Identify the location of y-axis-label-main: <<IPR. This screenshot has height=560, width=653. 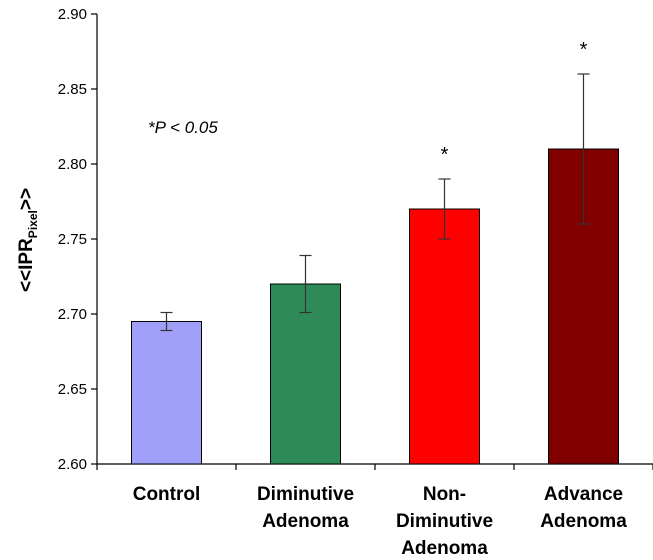
(26, 265).